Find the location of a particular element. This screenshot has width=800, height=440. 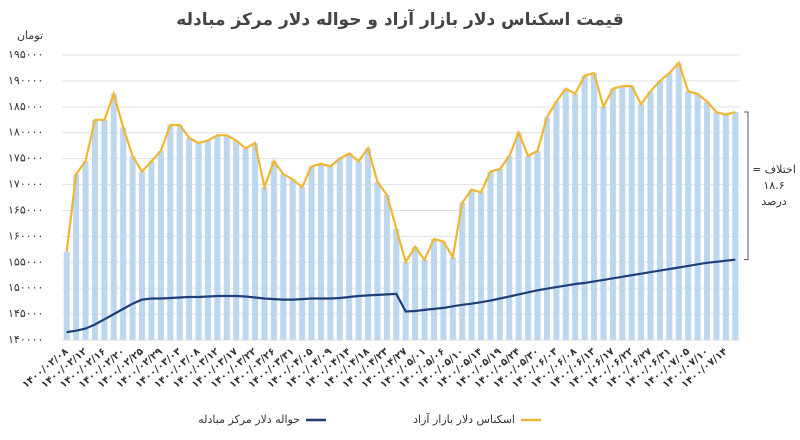

y-tick-label: ۱۶۵۰۰۰ is located at coordinates (25, 209).